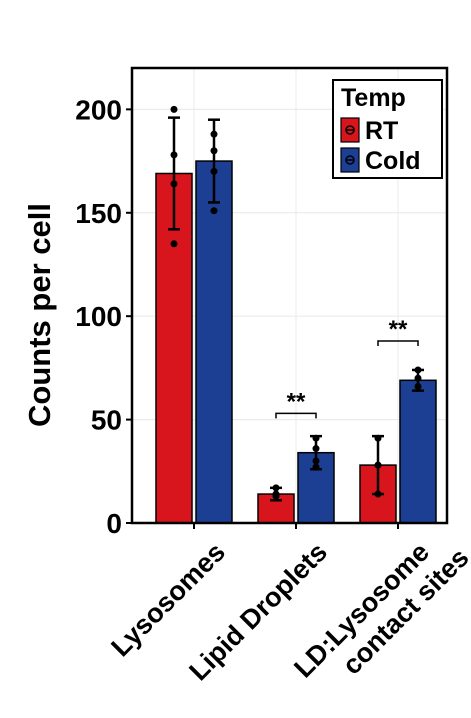 This screenshot has width=471, height=718. I want to click on y-axis-label: Counts per cell, so click(39, 315).